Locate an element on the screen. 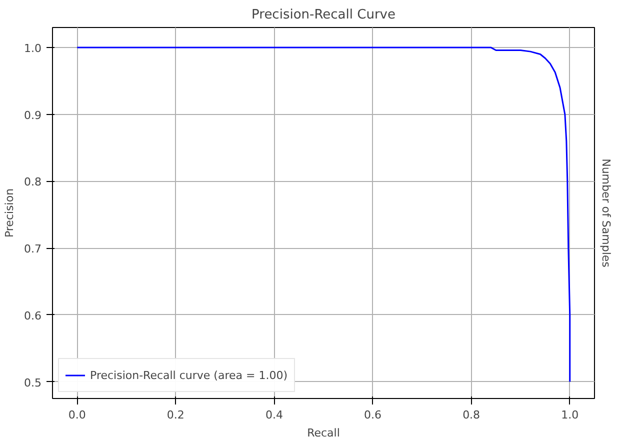  y2-axis-title: Number of Samples is located at coordinates (606, 213).